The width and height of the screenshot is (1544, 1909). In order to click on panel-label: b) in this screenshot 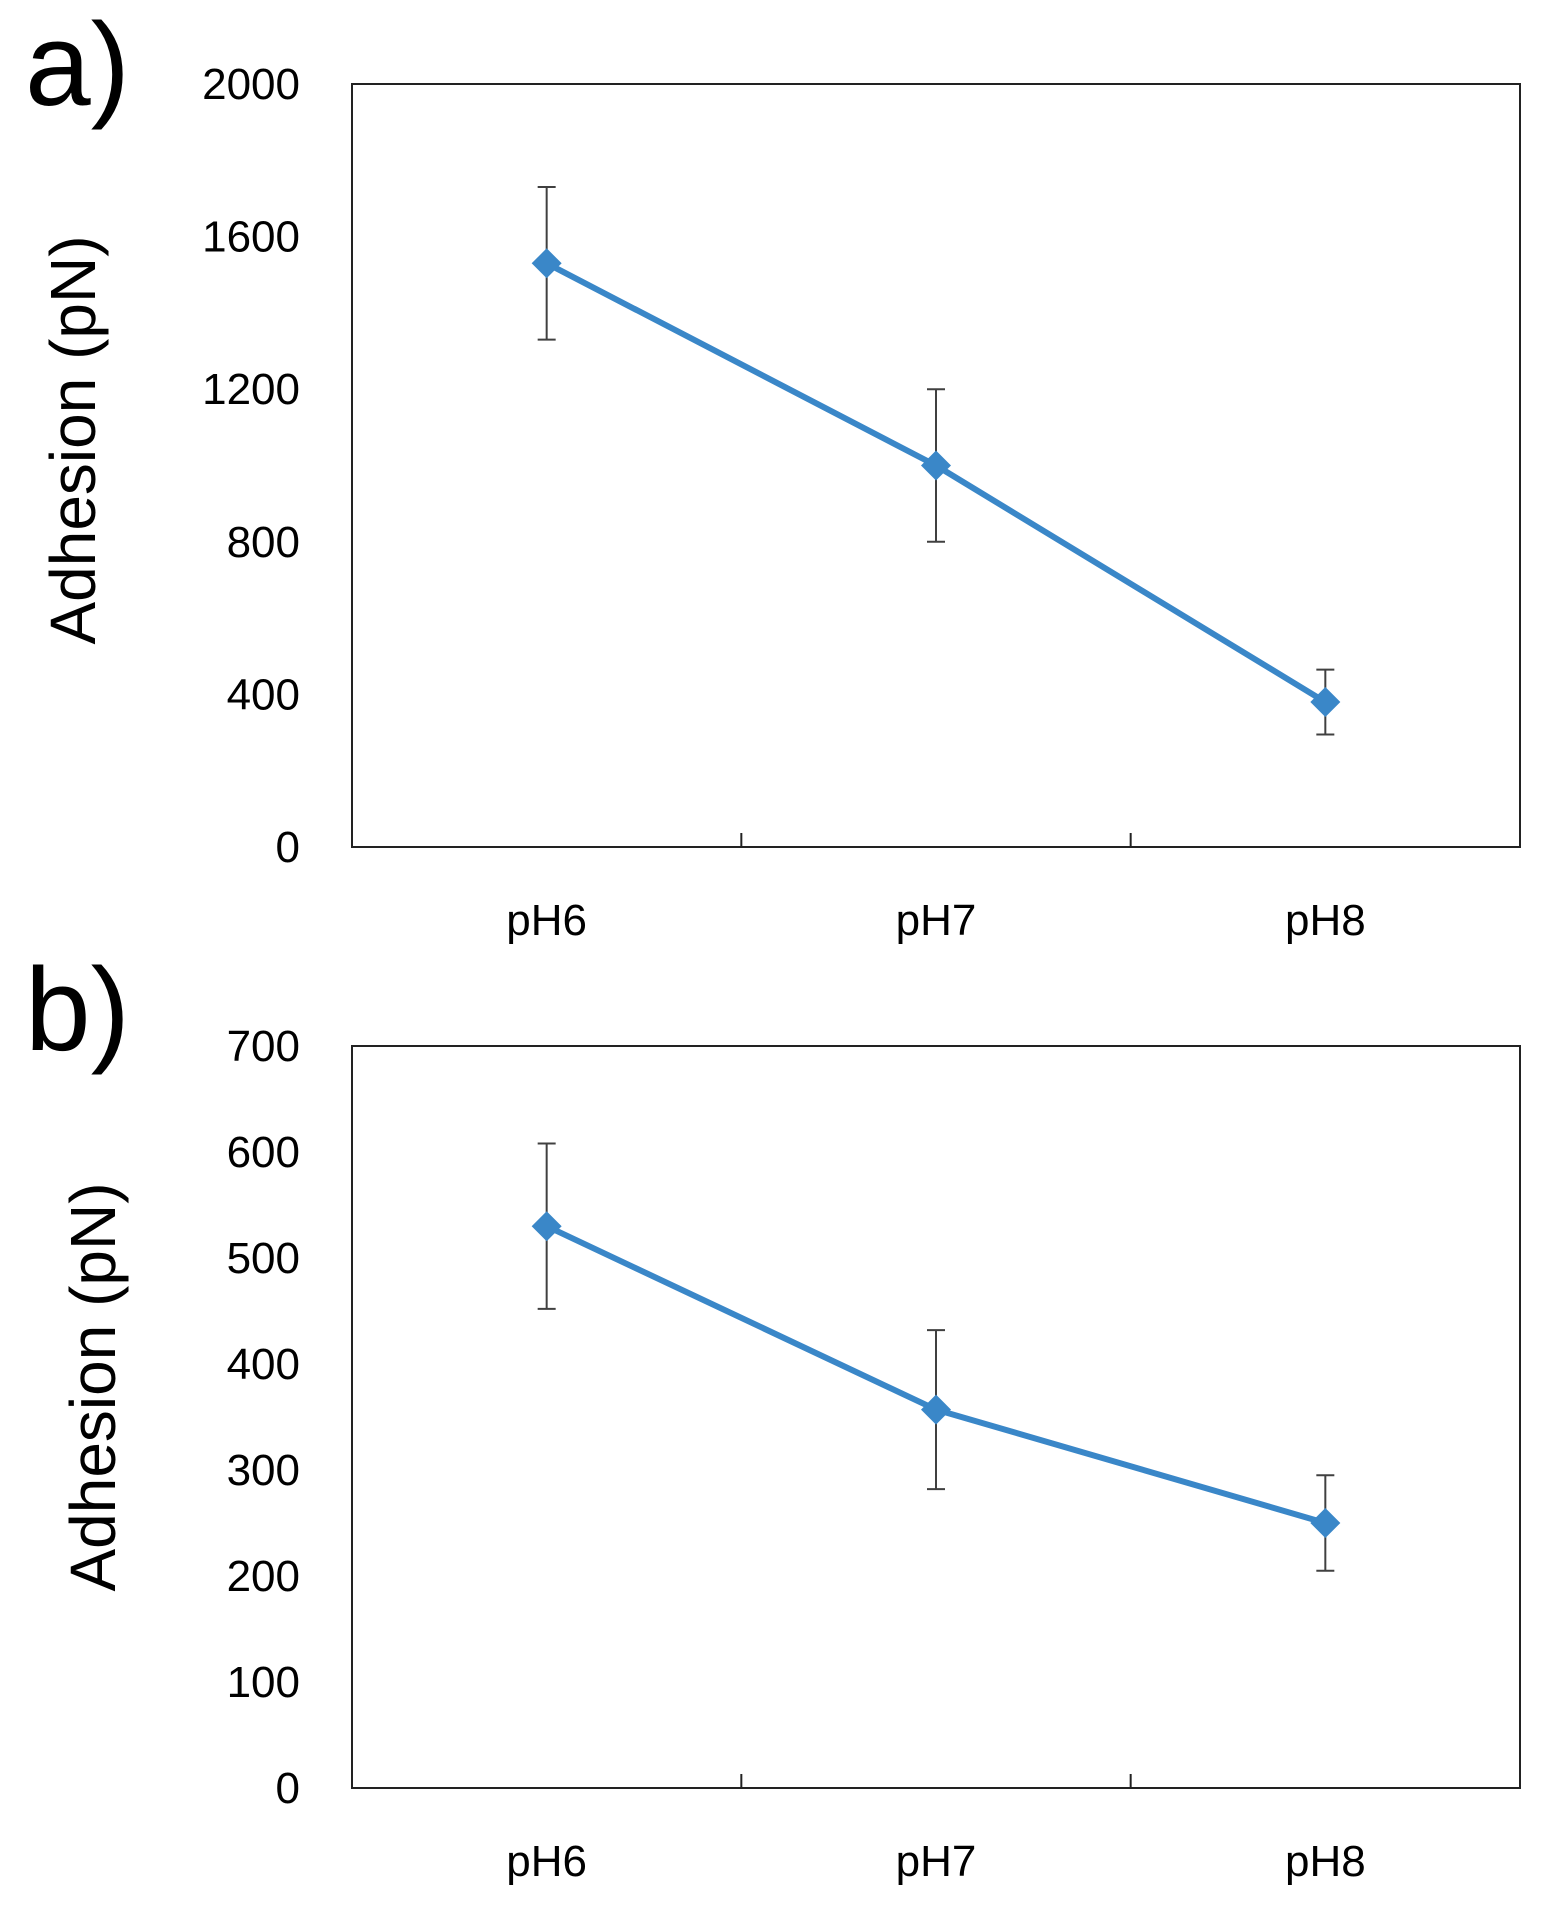, I will do `click(77, 1010)`.